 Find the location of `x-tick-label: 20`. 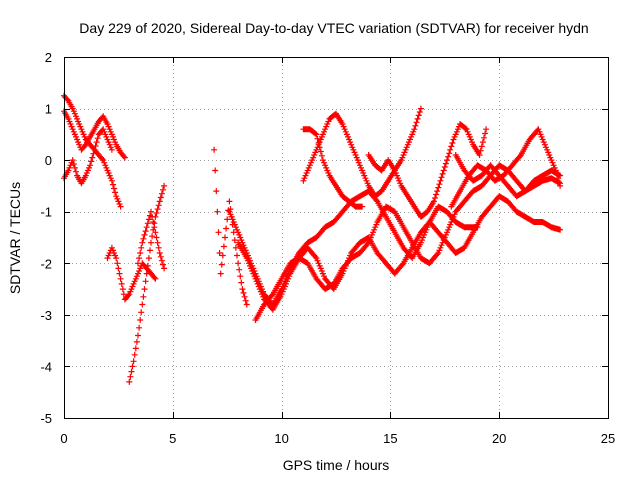

x-tick-label: 20 is located at coordinates (499, 438).